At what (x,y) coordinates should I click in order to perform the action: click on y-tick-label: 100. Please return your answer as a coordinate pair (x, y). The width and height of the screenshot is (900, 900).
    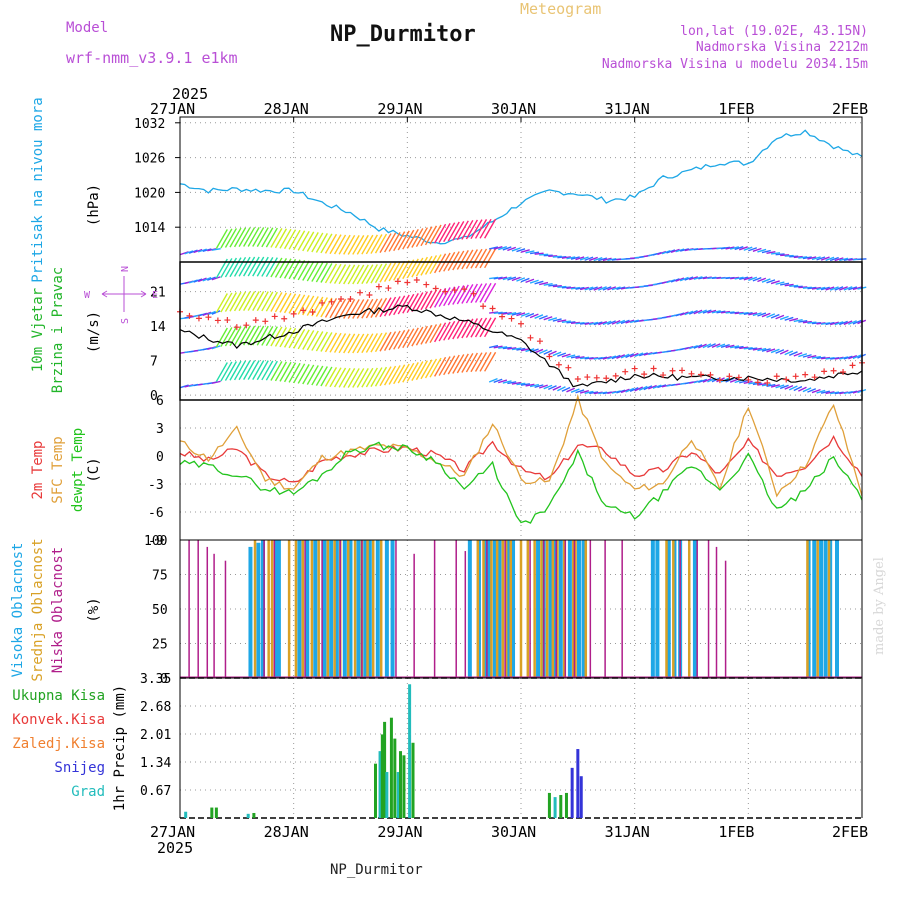
    Looking at the image, I should click on (155, 541).